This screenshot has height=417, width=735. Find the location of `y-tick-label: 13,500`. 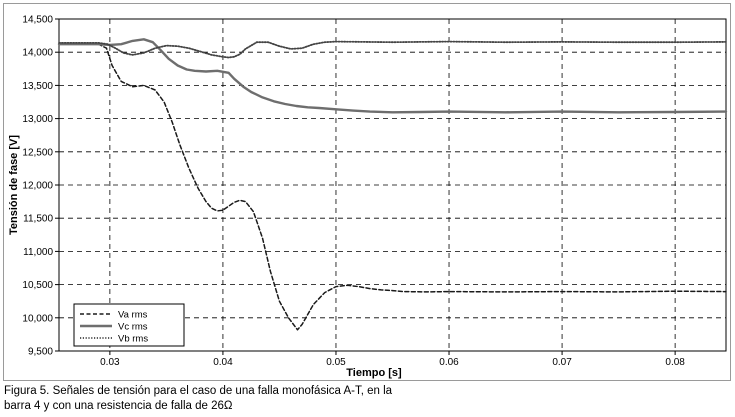

y-tick-label: 13,500 is located at coordinates (37, 86).